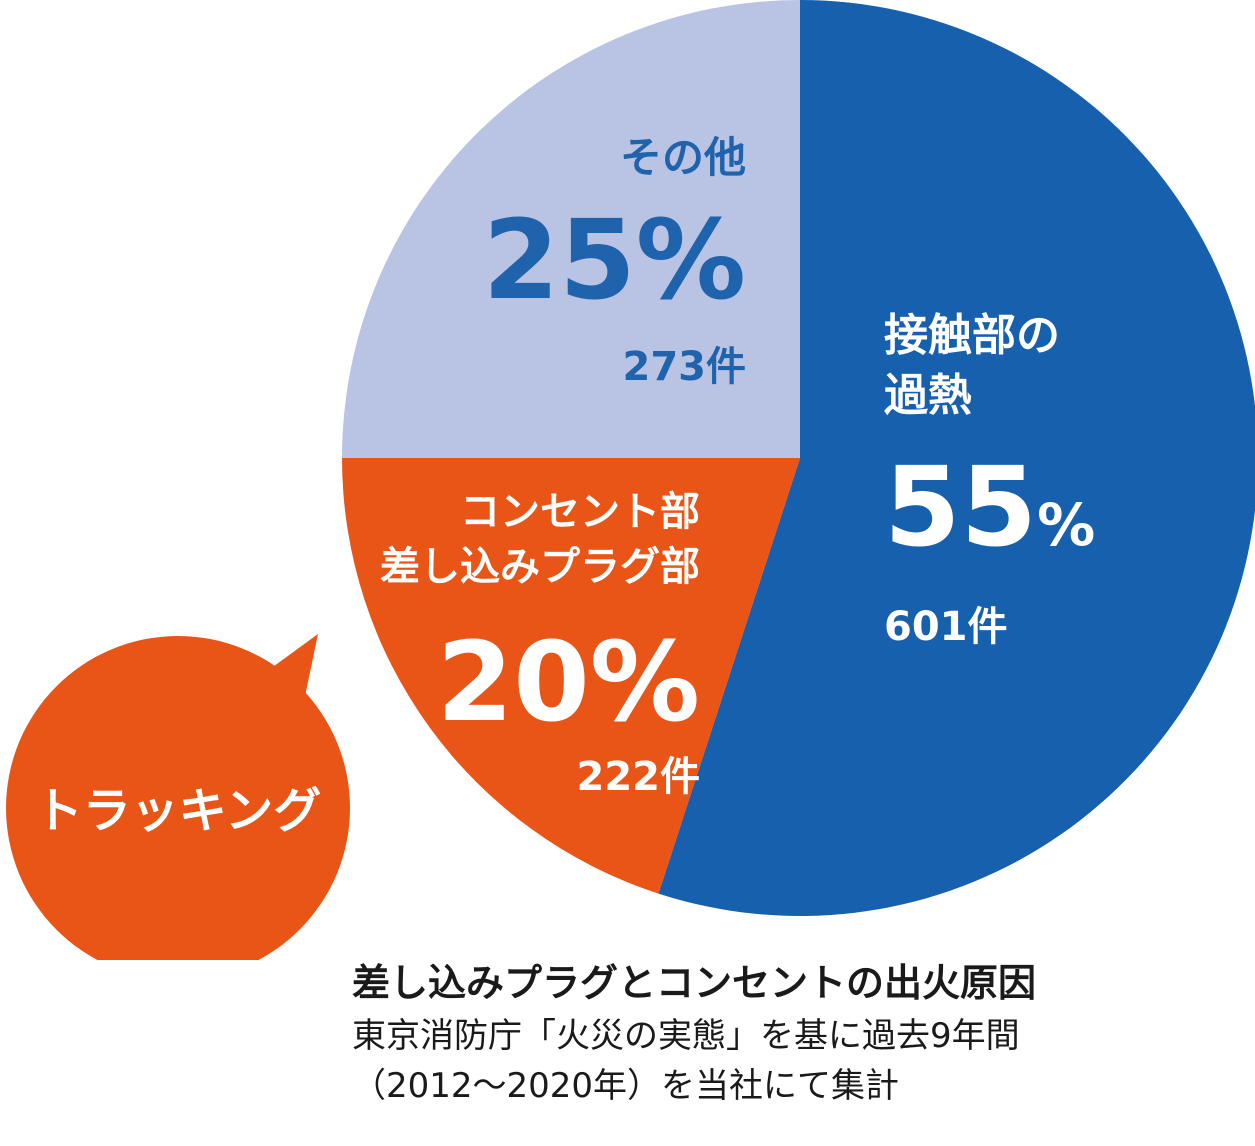  I want to click on slice-label-1-line-0: コンセント部, so click(580, 512).